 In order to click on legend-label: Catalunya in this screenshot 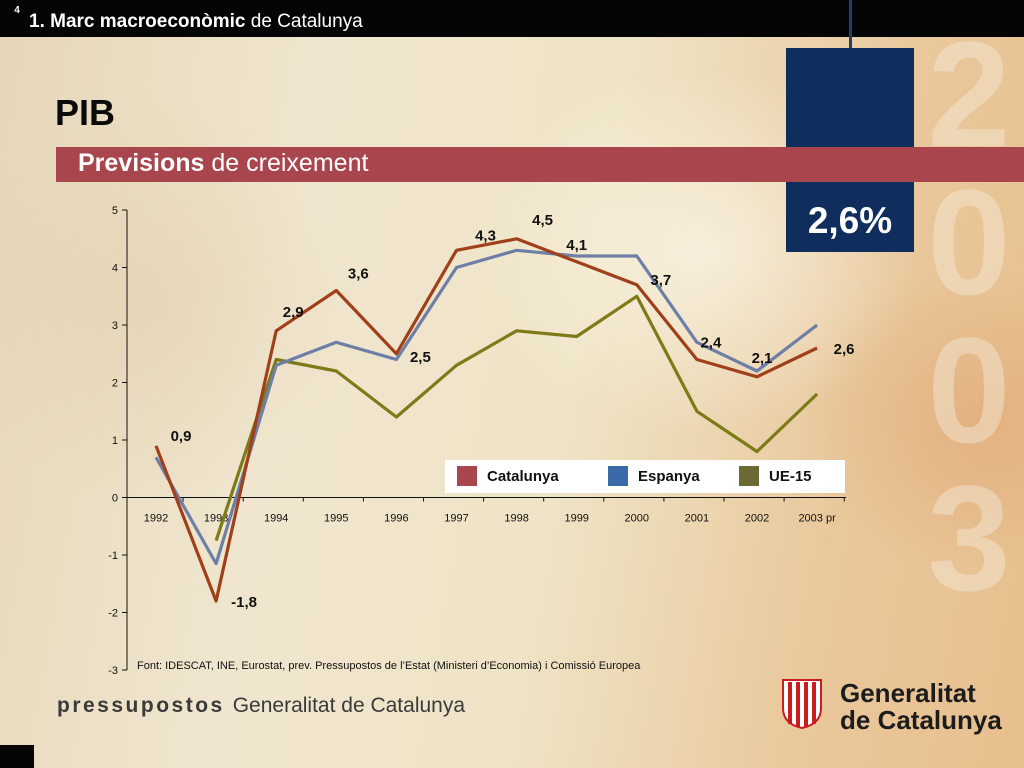, I will do `click(523, 476)`.